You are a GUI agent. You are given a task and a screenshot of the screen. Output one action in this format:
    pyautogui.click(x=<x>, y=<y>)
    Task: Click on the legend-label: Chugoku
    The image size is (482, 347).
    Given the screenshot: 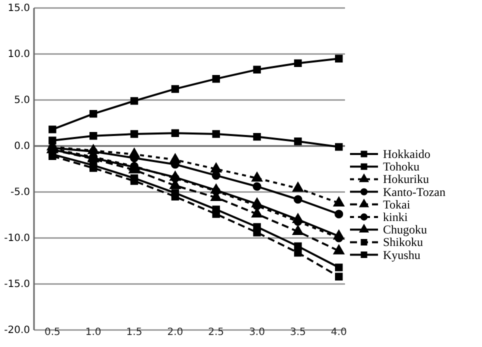 What is the action you would take?
    pyautogui.click(x=405, y=229)
    